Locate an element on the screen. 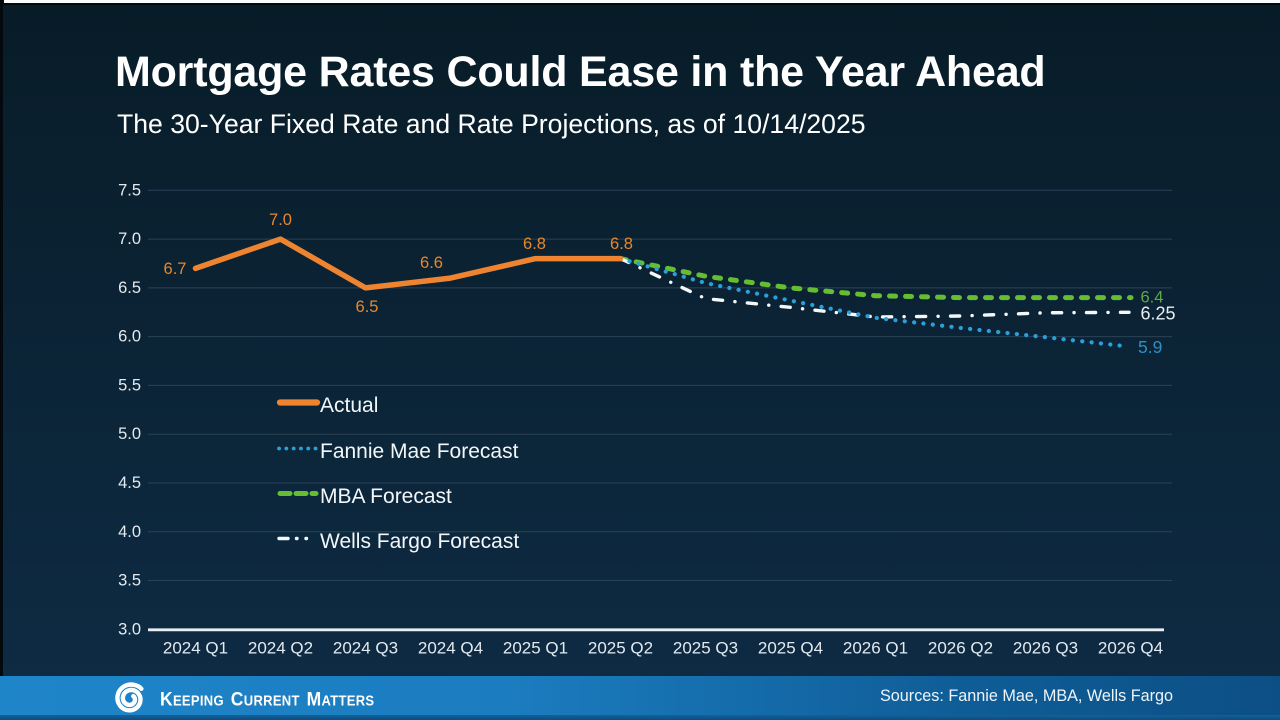 The width and height of the screenshot is (1280, 720). svg-text: Fannie Mae Forecast is located at coordinates (419, 451).